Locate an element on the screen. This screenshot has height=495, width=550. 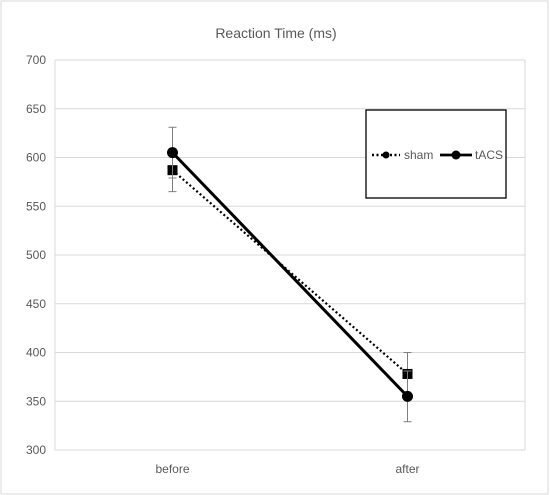
x-tick-label: before is located at coordinates (172, 469).